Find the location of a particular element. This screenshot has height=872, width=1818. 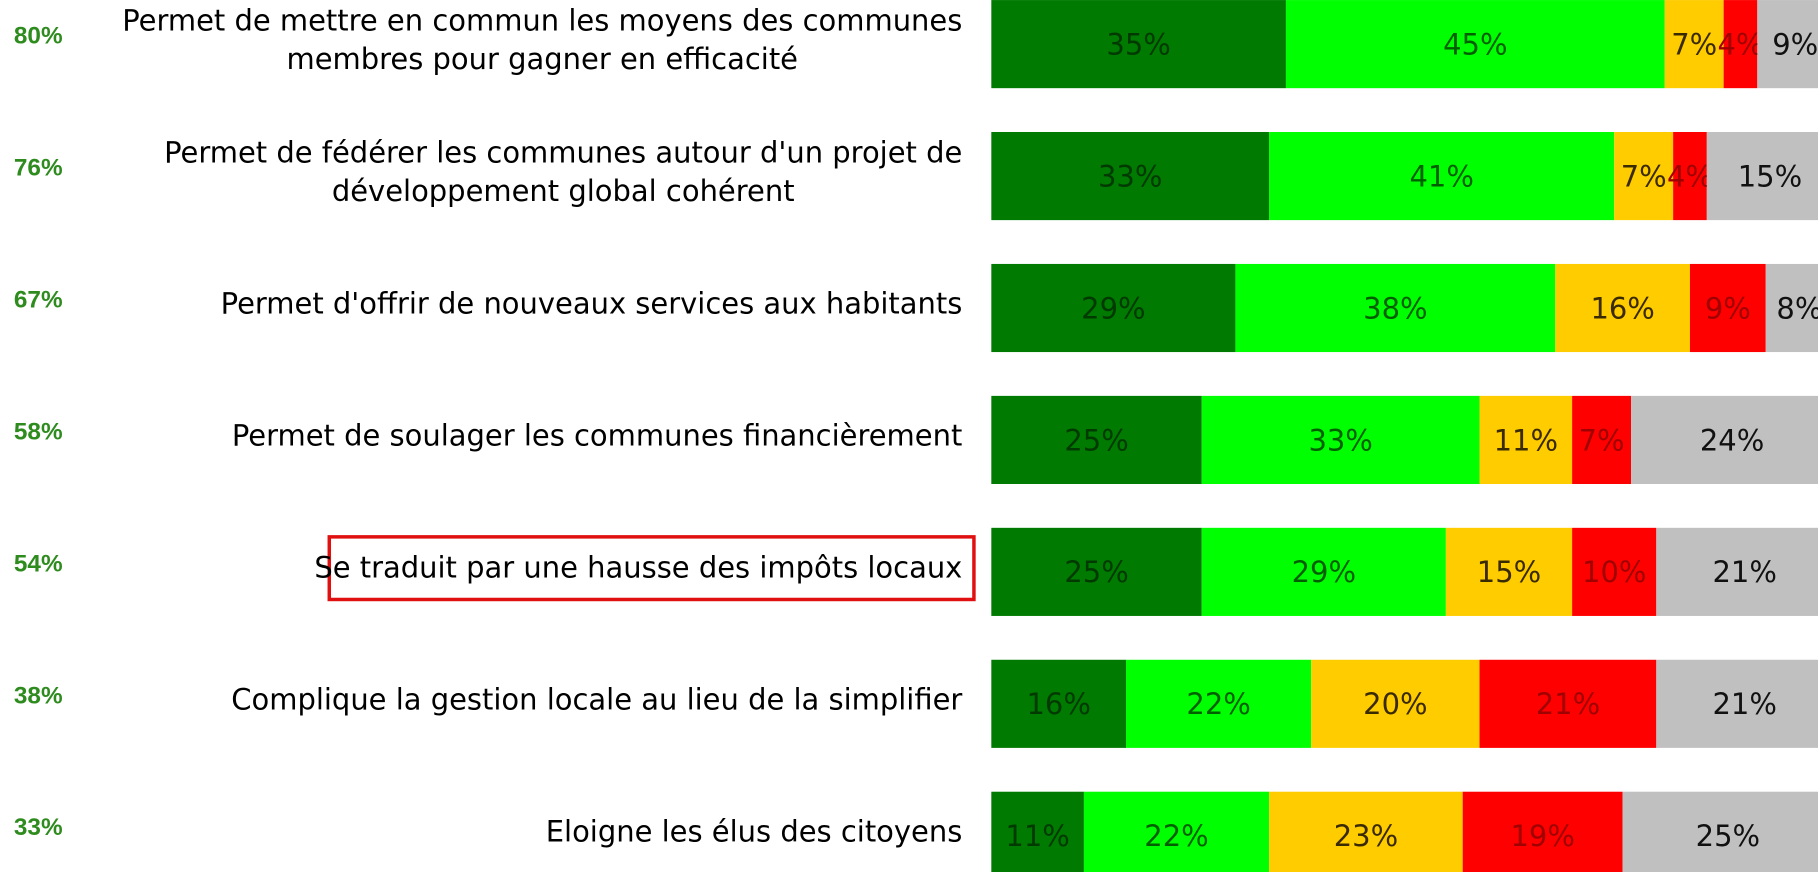

bar-value-label: 24% is located at coordinates (1732, 440).